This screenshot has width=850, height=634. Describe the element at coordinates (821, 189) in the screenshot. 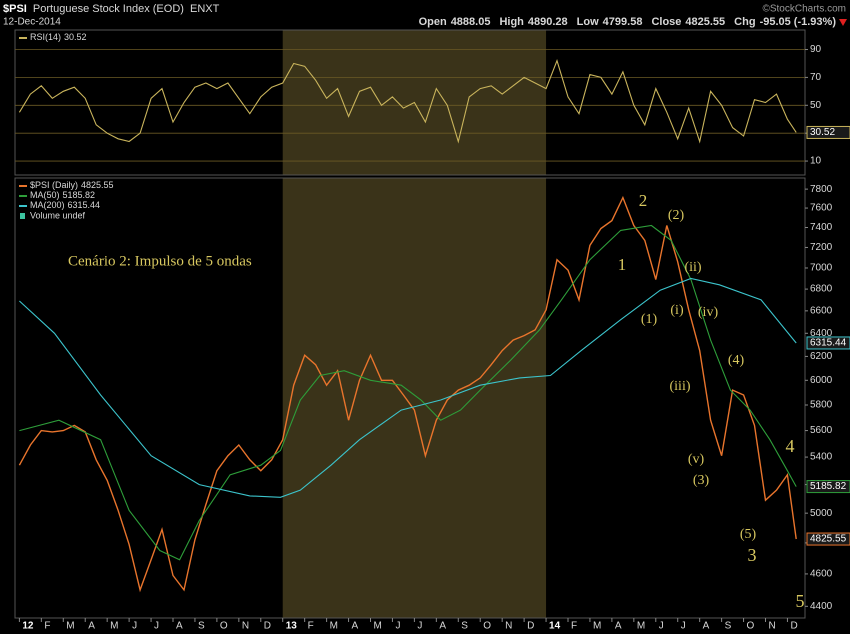

I see `y-tick-label: 7800` at that location.